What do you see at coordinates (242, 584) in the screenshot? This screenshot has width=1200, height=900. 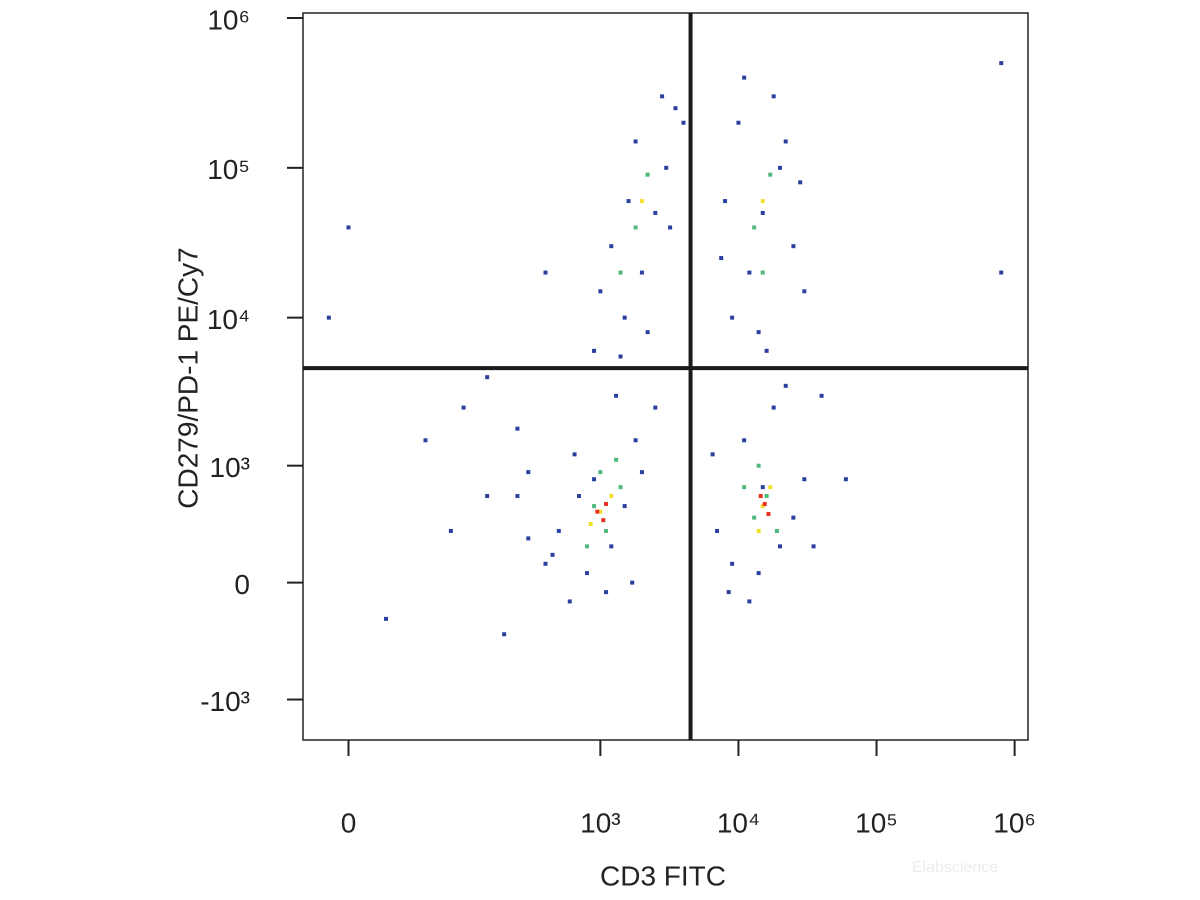 I see `y-tick-label: 0` at bounding box center [242, 584].